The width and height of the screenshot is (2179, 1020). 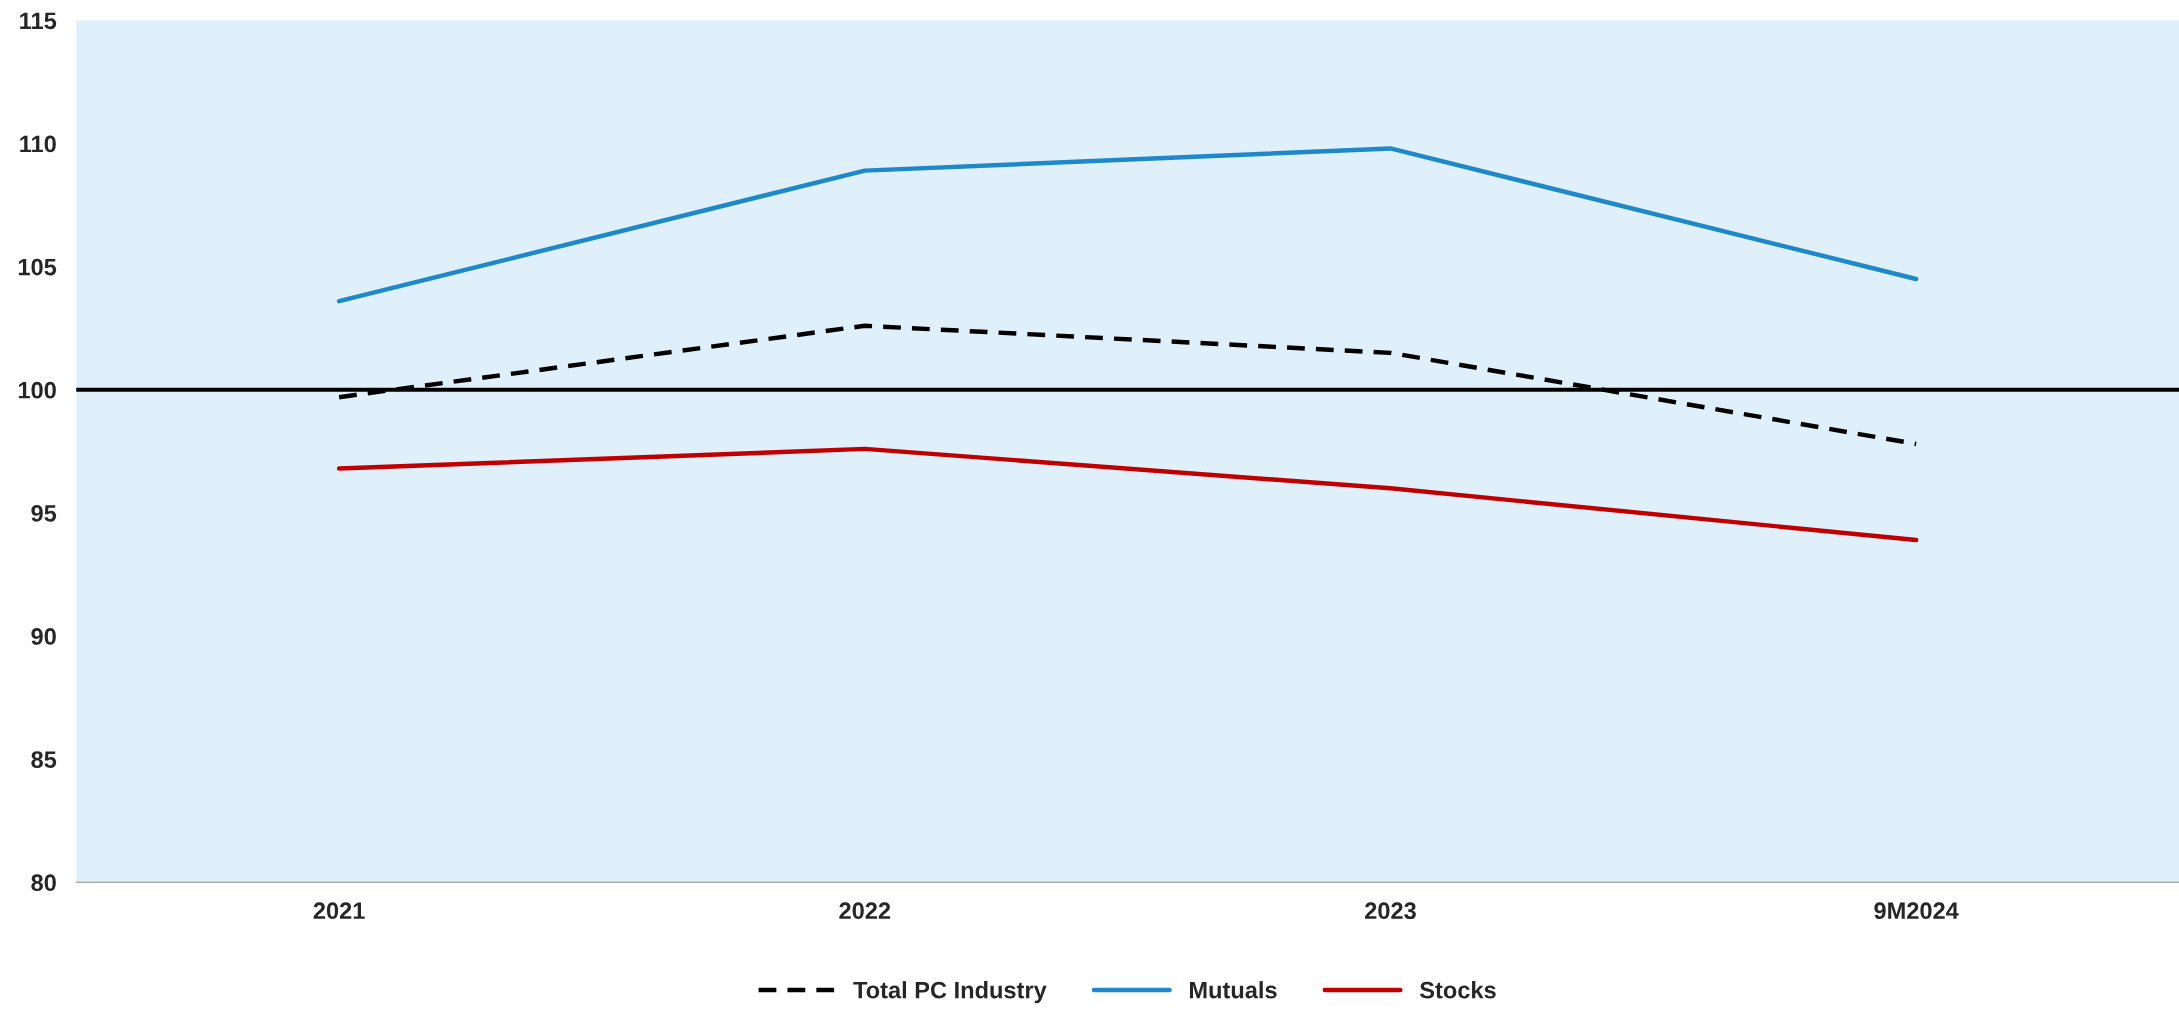 I want to click on x-tick-label: 2022, so click(x=865, y=911).